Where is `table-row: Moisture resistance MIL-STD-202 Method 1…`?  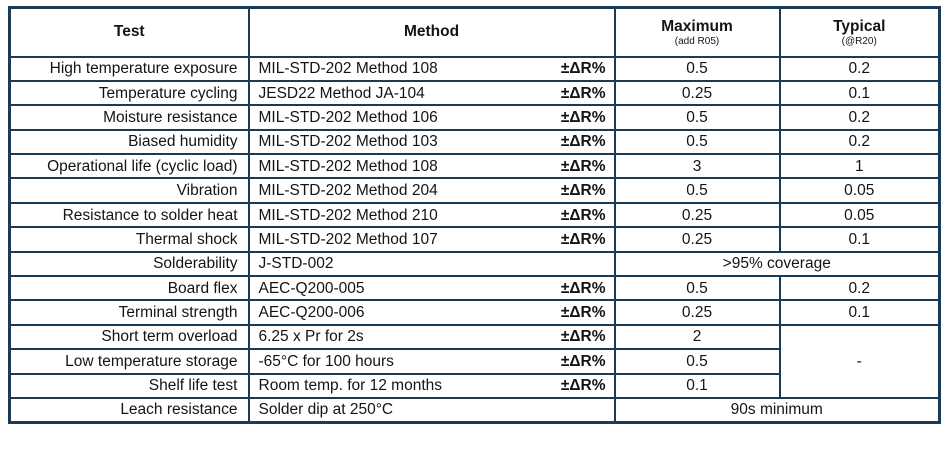 table-row: Moisture resistance MIL-STD-202 Method 1… is located at coordinates (474, 117).